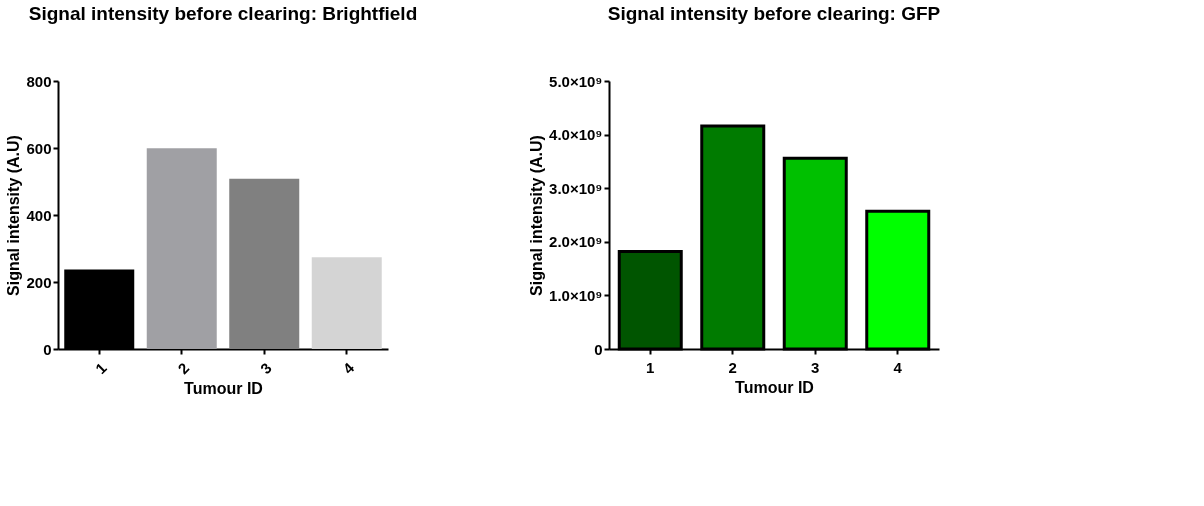 The width and height of the screenshot is (1204, 506). What do you see at coordinates (39, 148) in the screenshot?
I see `y-tick-label: 600` at bounding box center [39, 148].